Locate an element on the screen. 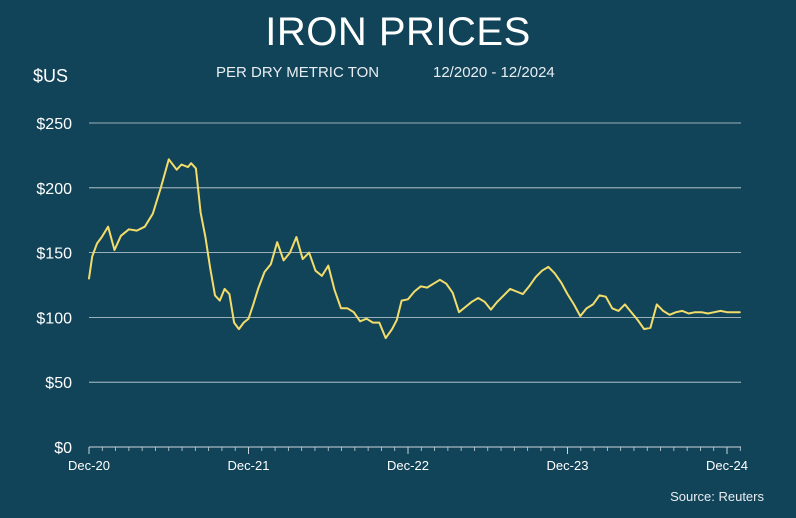 This screenshot has height=518, width=796. y-tick-label: $0 is located at coordinates (63, 448).